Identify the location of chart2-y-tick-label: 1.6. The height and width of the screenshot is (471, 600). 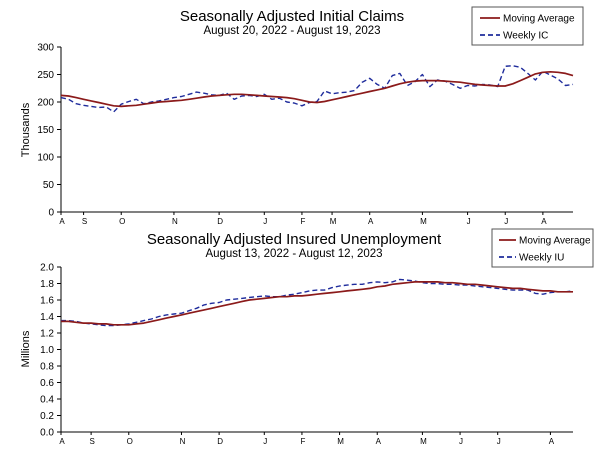
(47, 301).